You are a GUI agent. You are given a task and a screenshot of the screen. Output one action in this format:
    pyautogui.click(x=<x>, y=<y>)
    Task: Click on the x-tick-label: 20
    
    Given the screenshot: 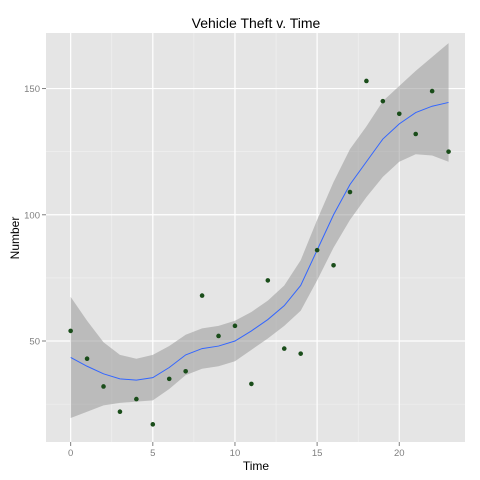 What is the action you would take?
    pyautogui.click(x=399, y=453)
    